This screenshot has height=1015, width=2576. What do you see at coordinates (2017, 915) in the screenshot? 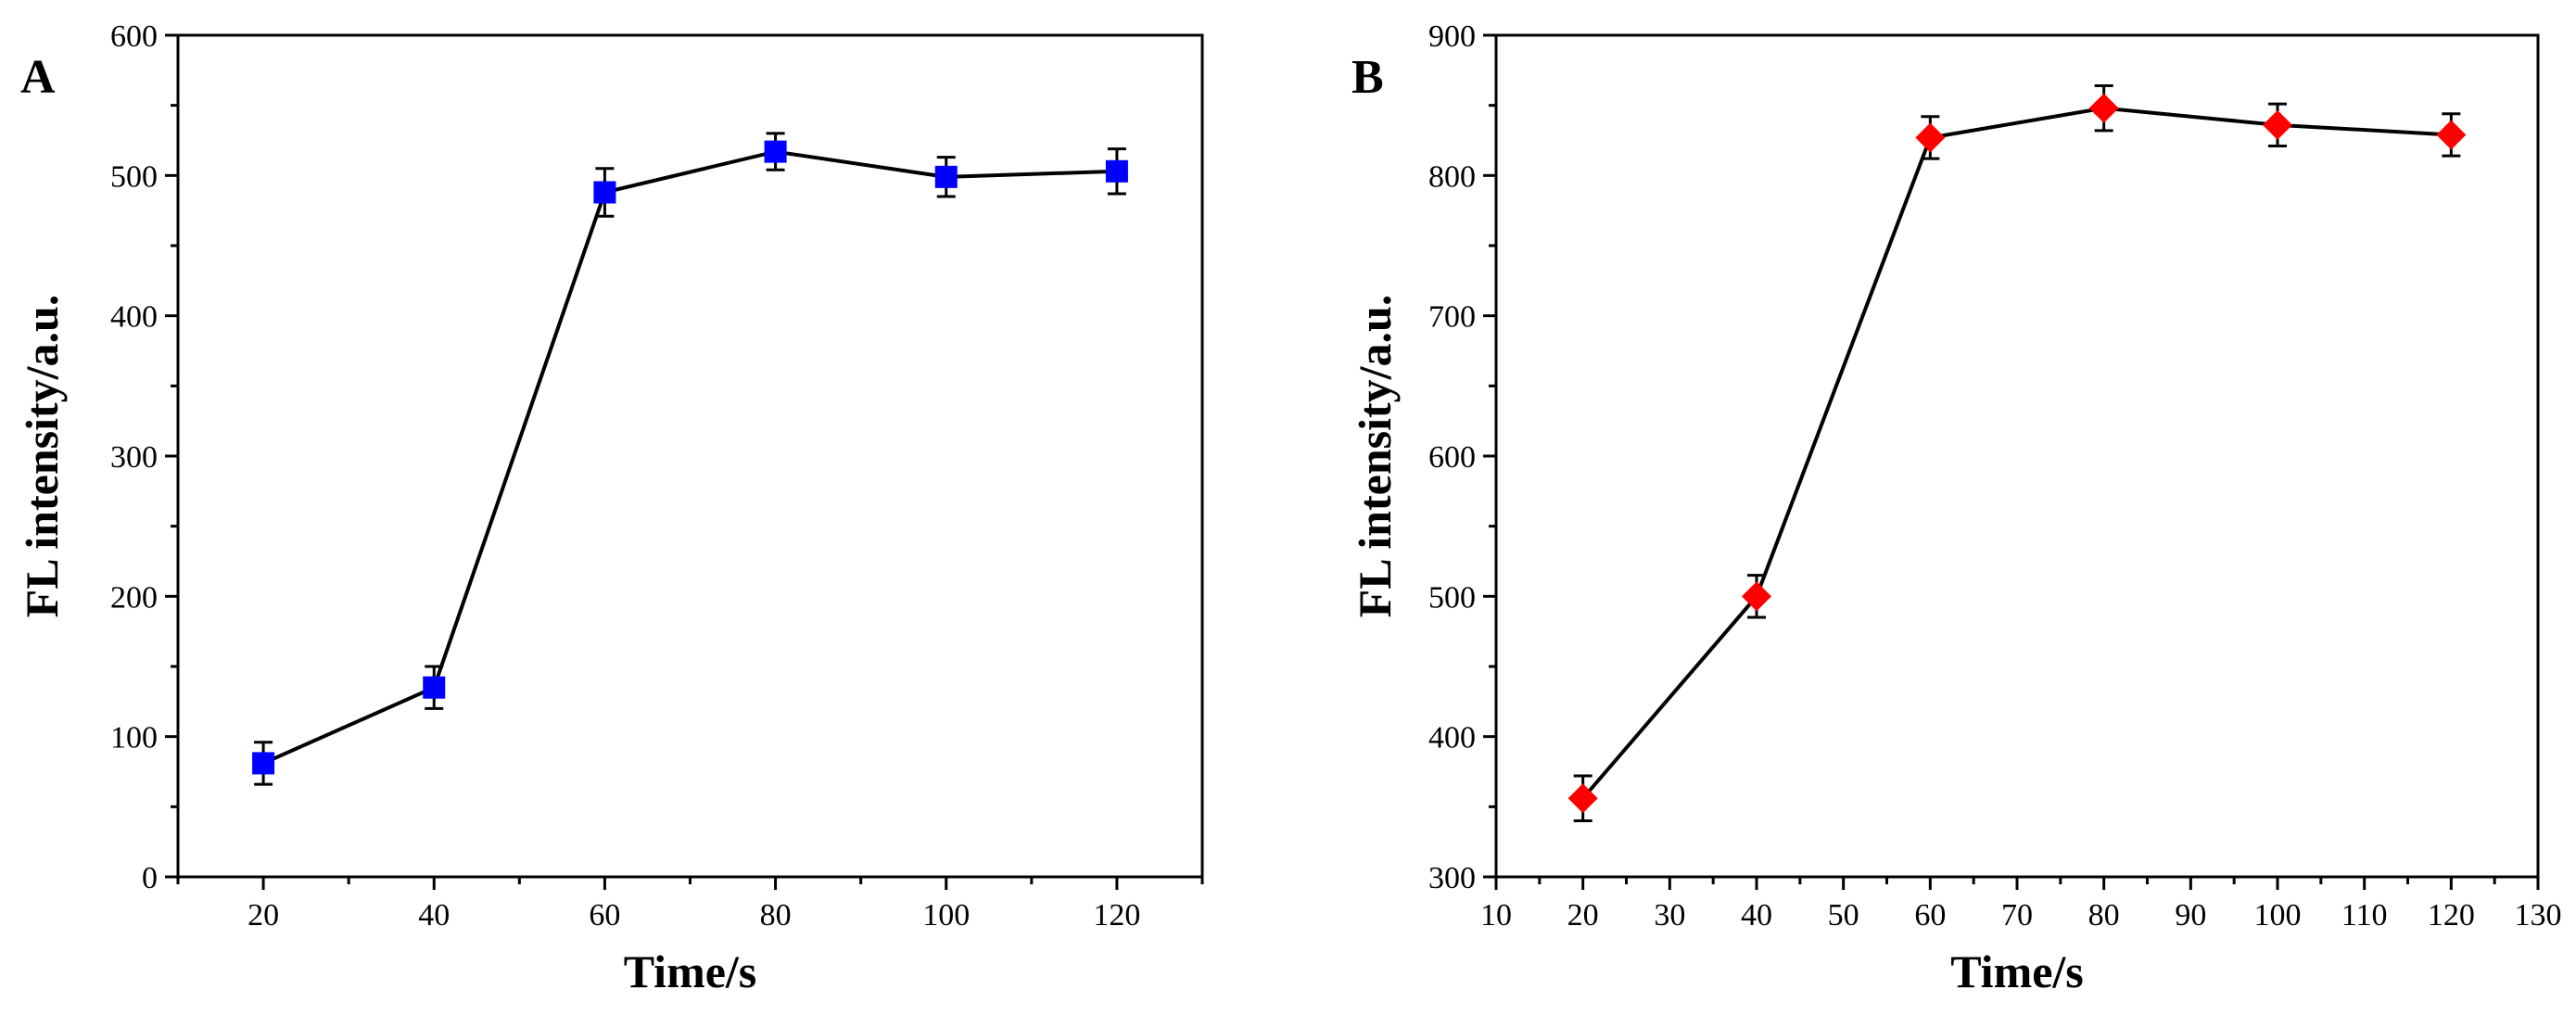
I see `x-tick-label: 70` at bounding box center [2017, 915].